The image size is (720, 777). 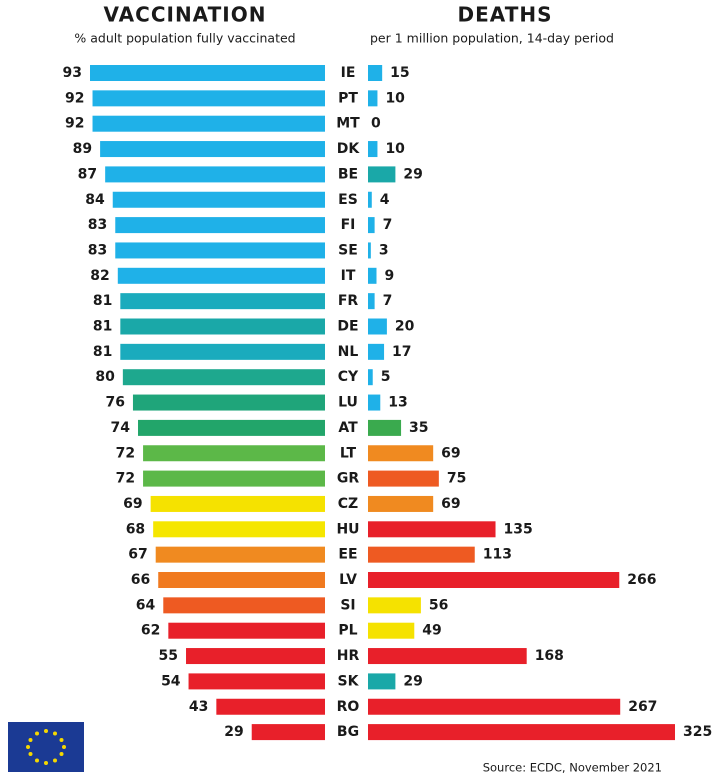 I want to click on value-label: 66, so click(x=140, y=580).